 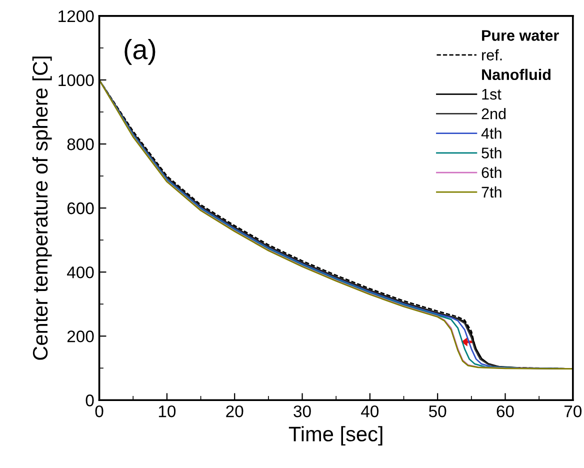 I want to click on y-tick-label: 600, so click(x=80, y=208).